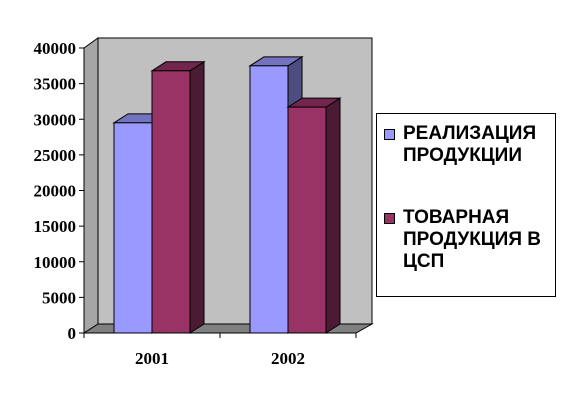 The width and height of the screenshot is (573, 403). What do you see at coordinates (389, 218) in the screenshot?
I see `legend-swatch-tovarnaya` at bounding box center [389, 218].